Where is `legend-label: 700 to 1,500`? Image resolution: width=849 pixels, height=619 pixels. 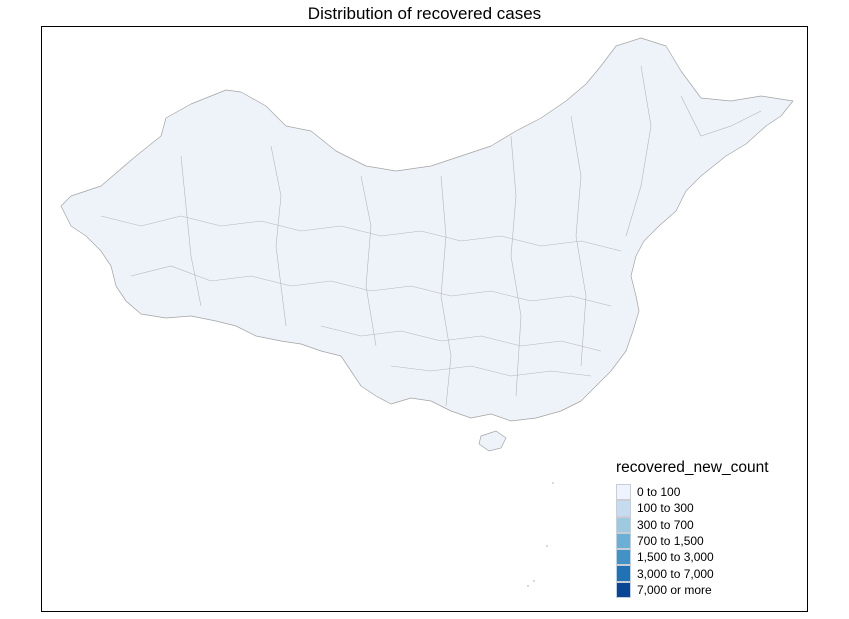 legend-label: 700 to 1,500 is located at coordinates (670, 541).